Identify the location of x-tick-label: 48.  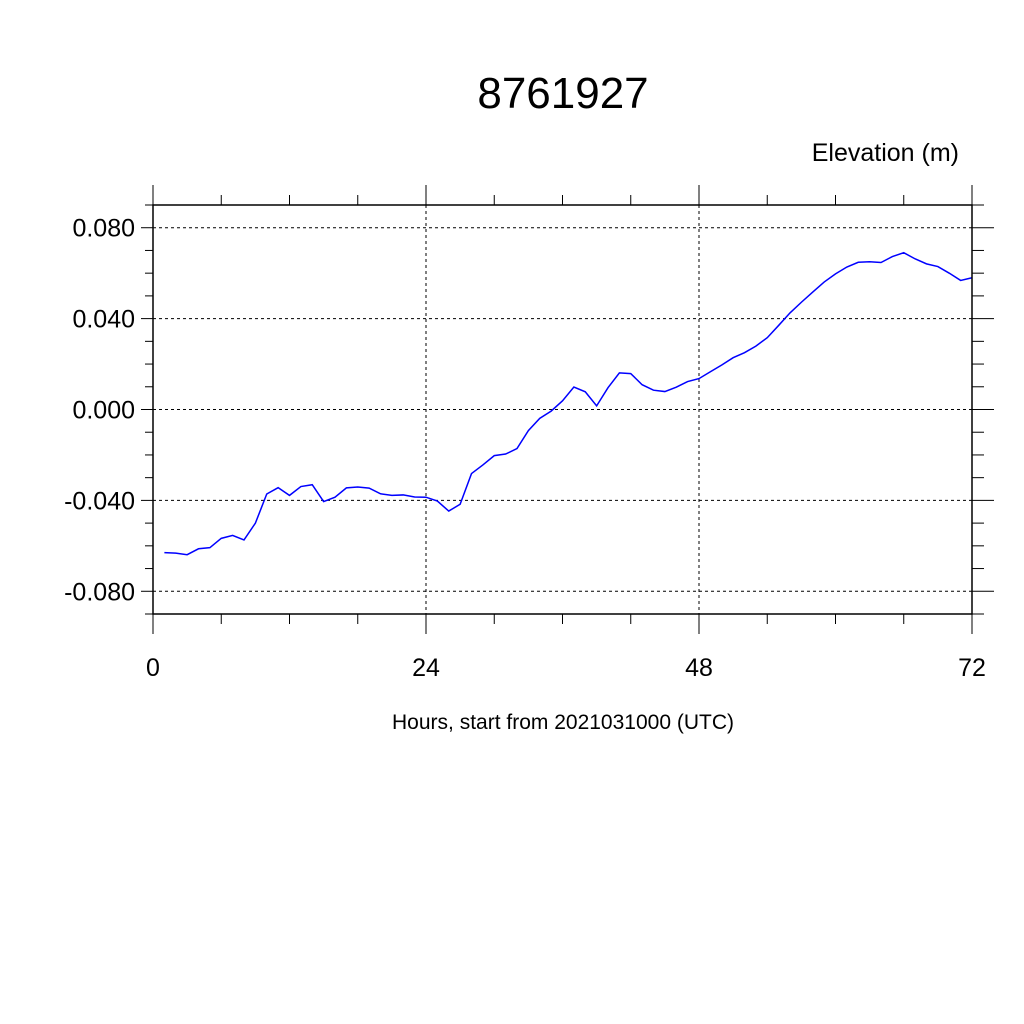
(699, 668).